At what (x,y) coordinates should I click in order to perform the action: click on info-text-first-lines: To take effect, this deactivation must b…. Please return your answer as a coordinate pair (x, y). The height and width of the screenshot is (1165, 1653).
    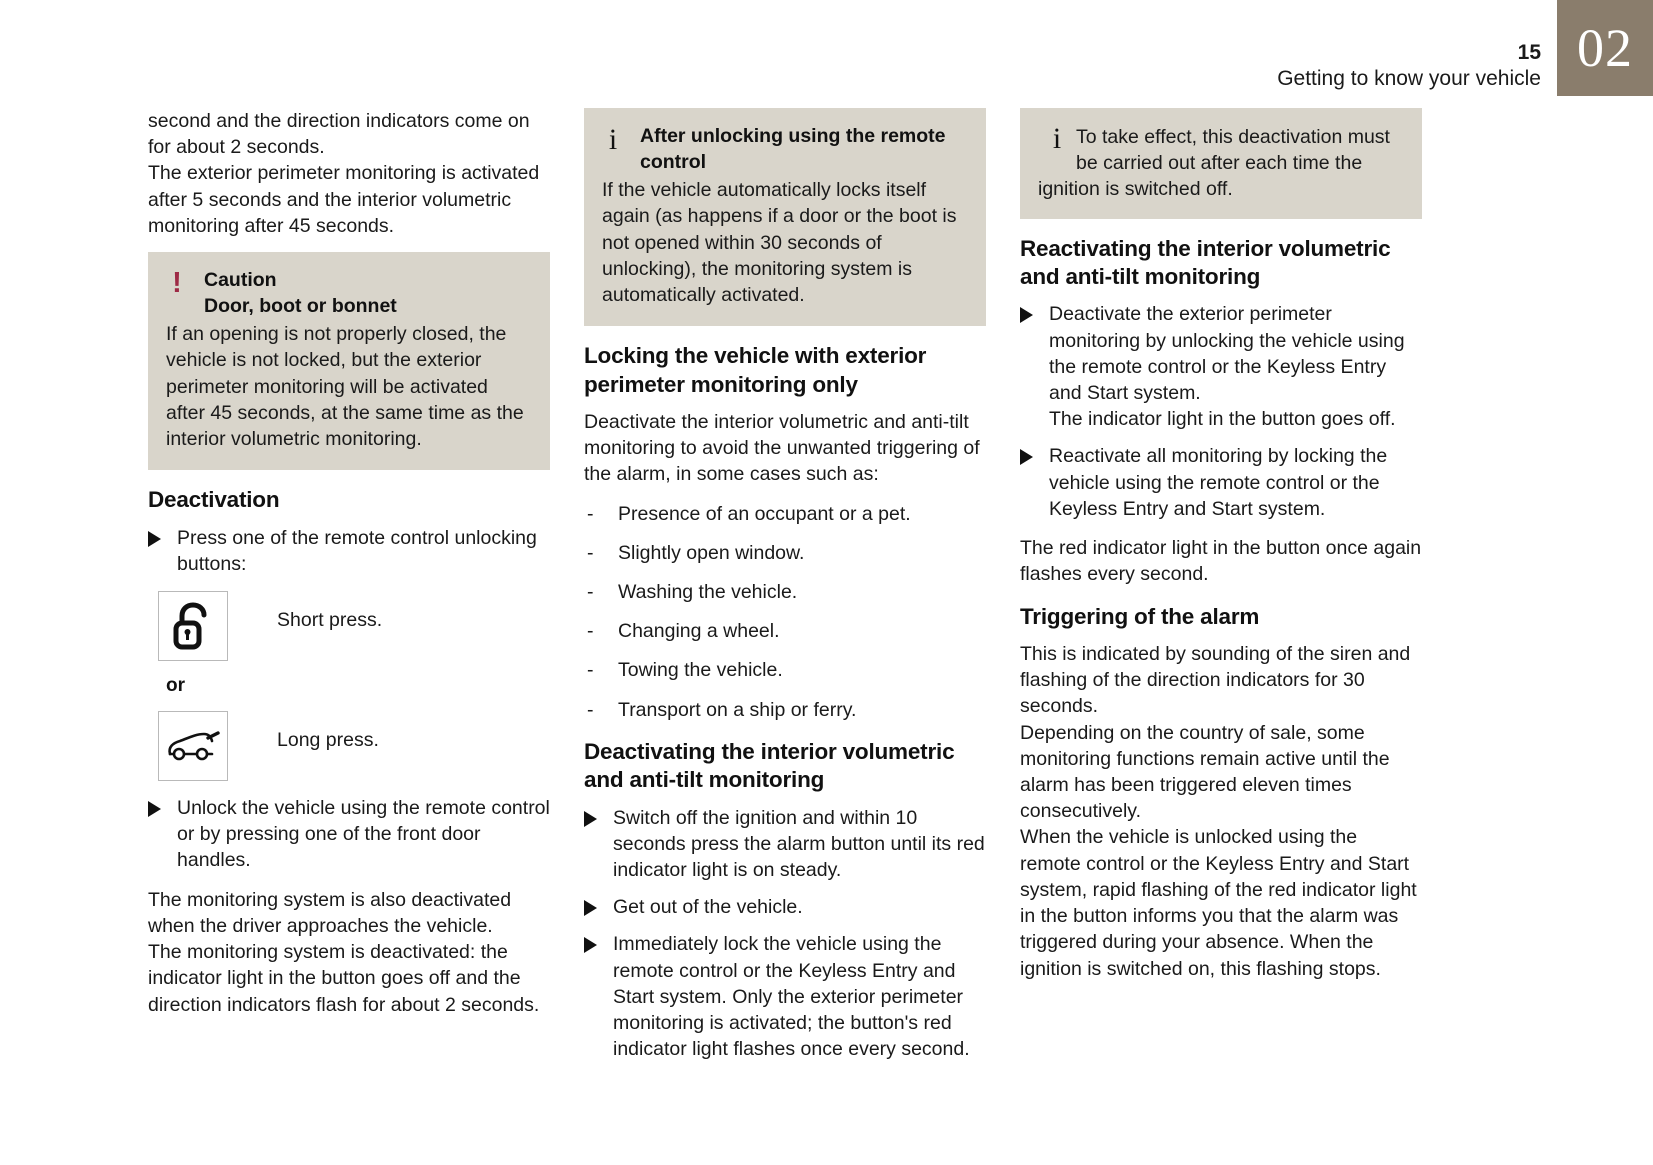
    Looking at the image, I should click on (1233, 150).